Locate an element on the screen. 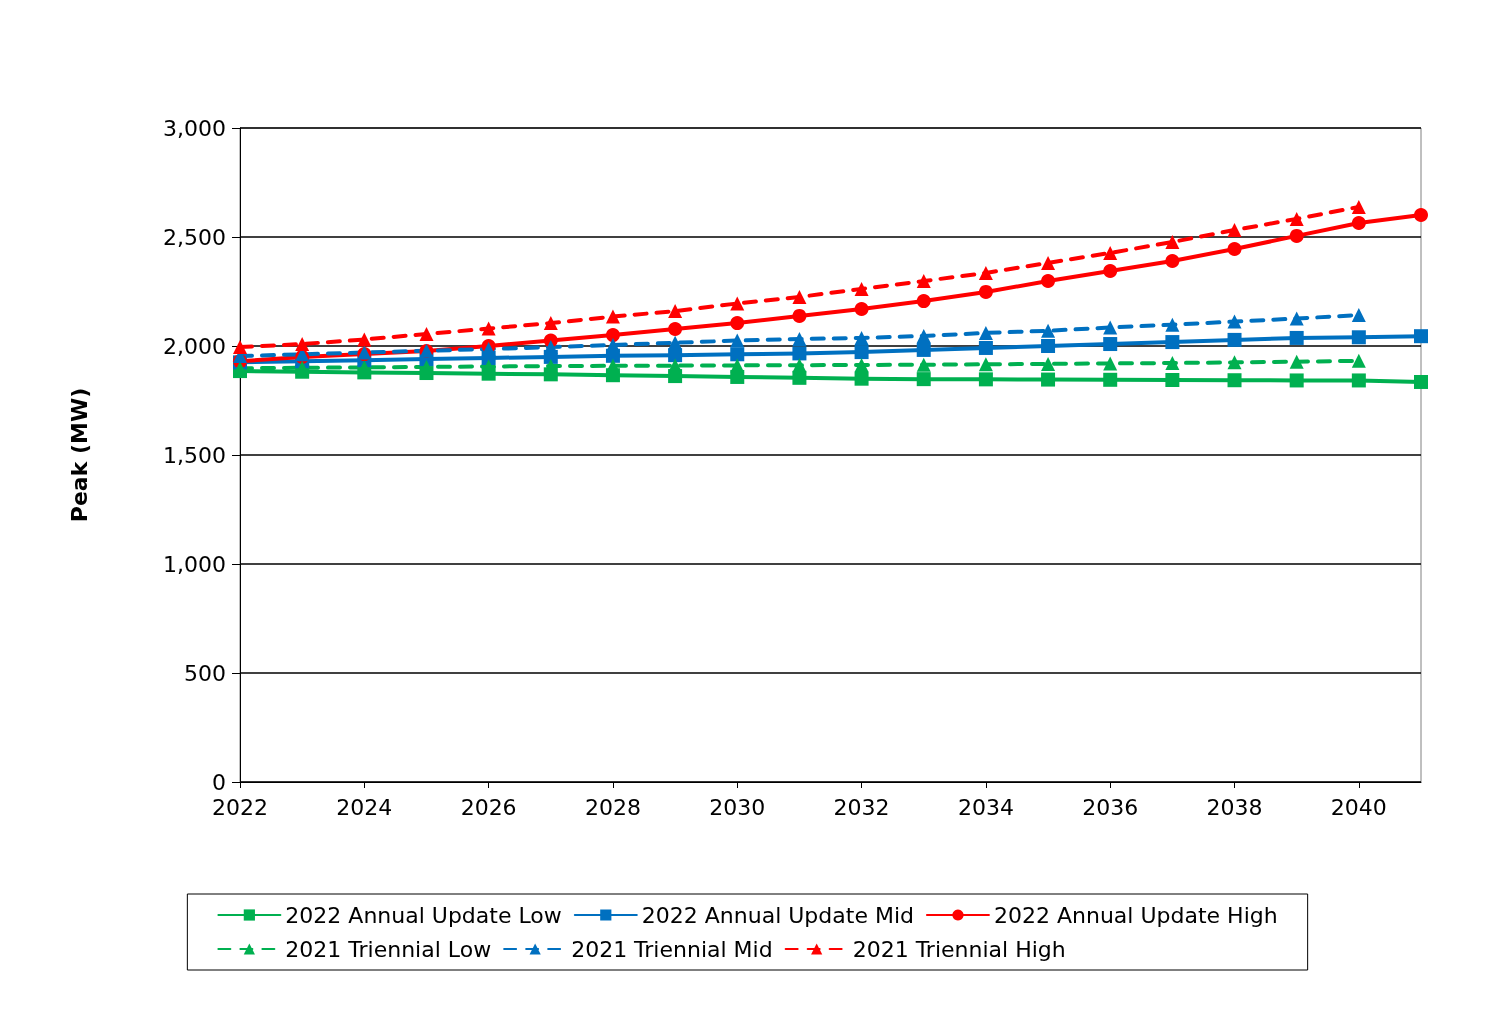 This screenshot has width=1495, height=1030. x-tick-label: 2032 is located at coordinates (861, 807).